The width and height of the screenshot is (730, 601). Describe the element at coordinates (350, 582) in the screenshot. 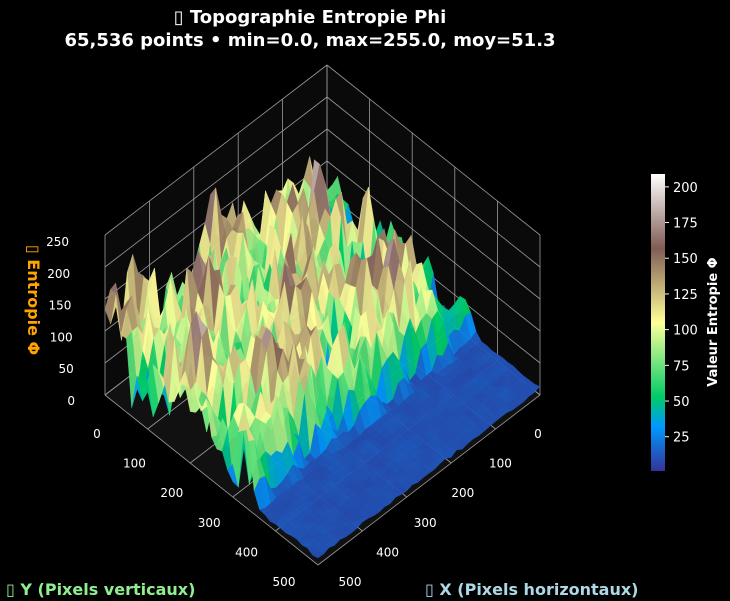

I see `x-tick-label: 500` at that location.